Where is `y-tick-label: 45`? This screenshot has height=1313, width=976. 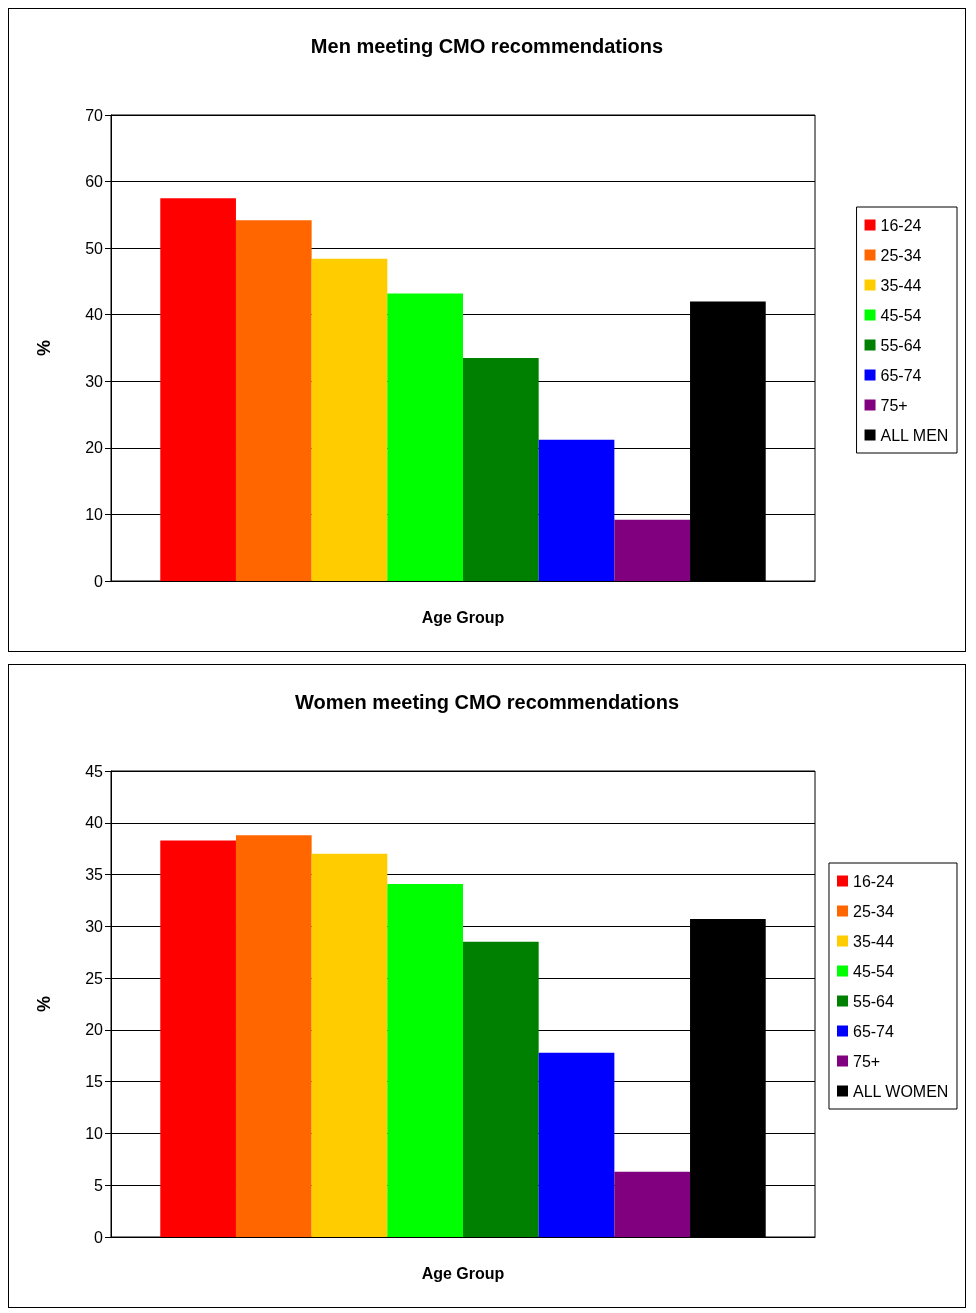
y-tick-label: 45 is located at coordinates (94, 771).